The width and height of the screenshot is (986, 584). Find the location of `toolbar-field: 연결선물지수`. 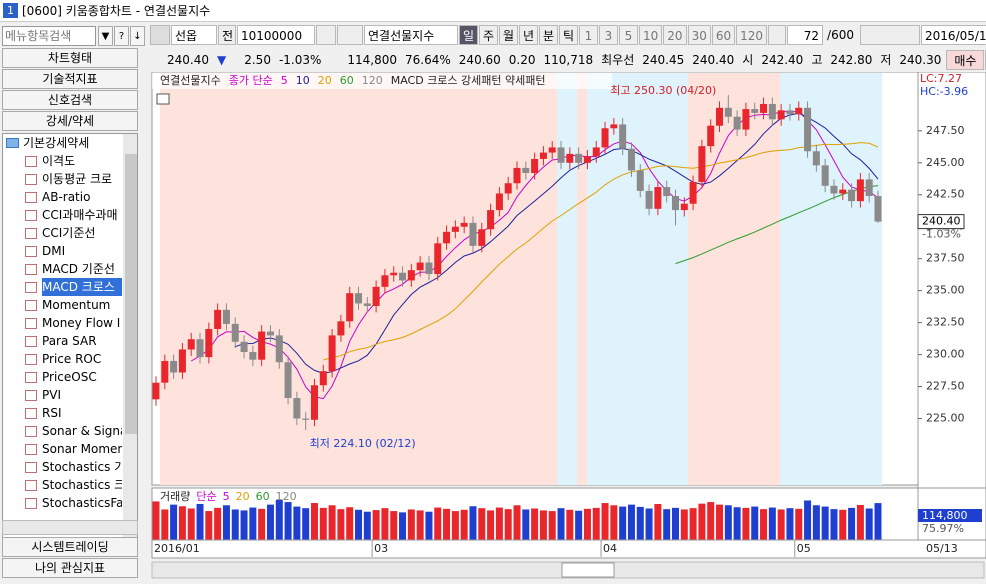

toolbar-field: 연결선물지수 is located at coordinates (411, 35).